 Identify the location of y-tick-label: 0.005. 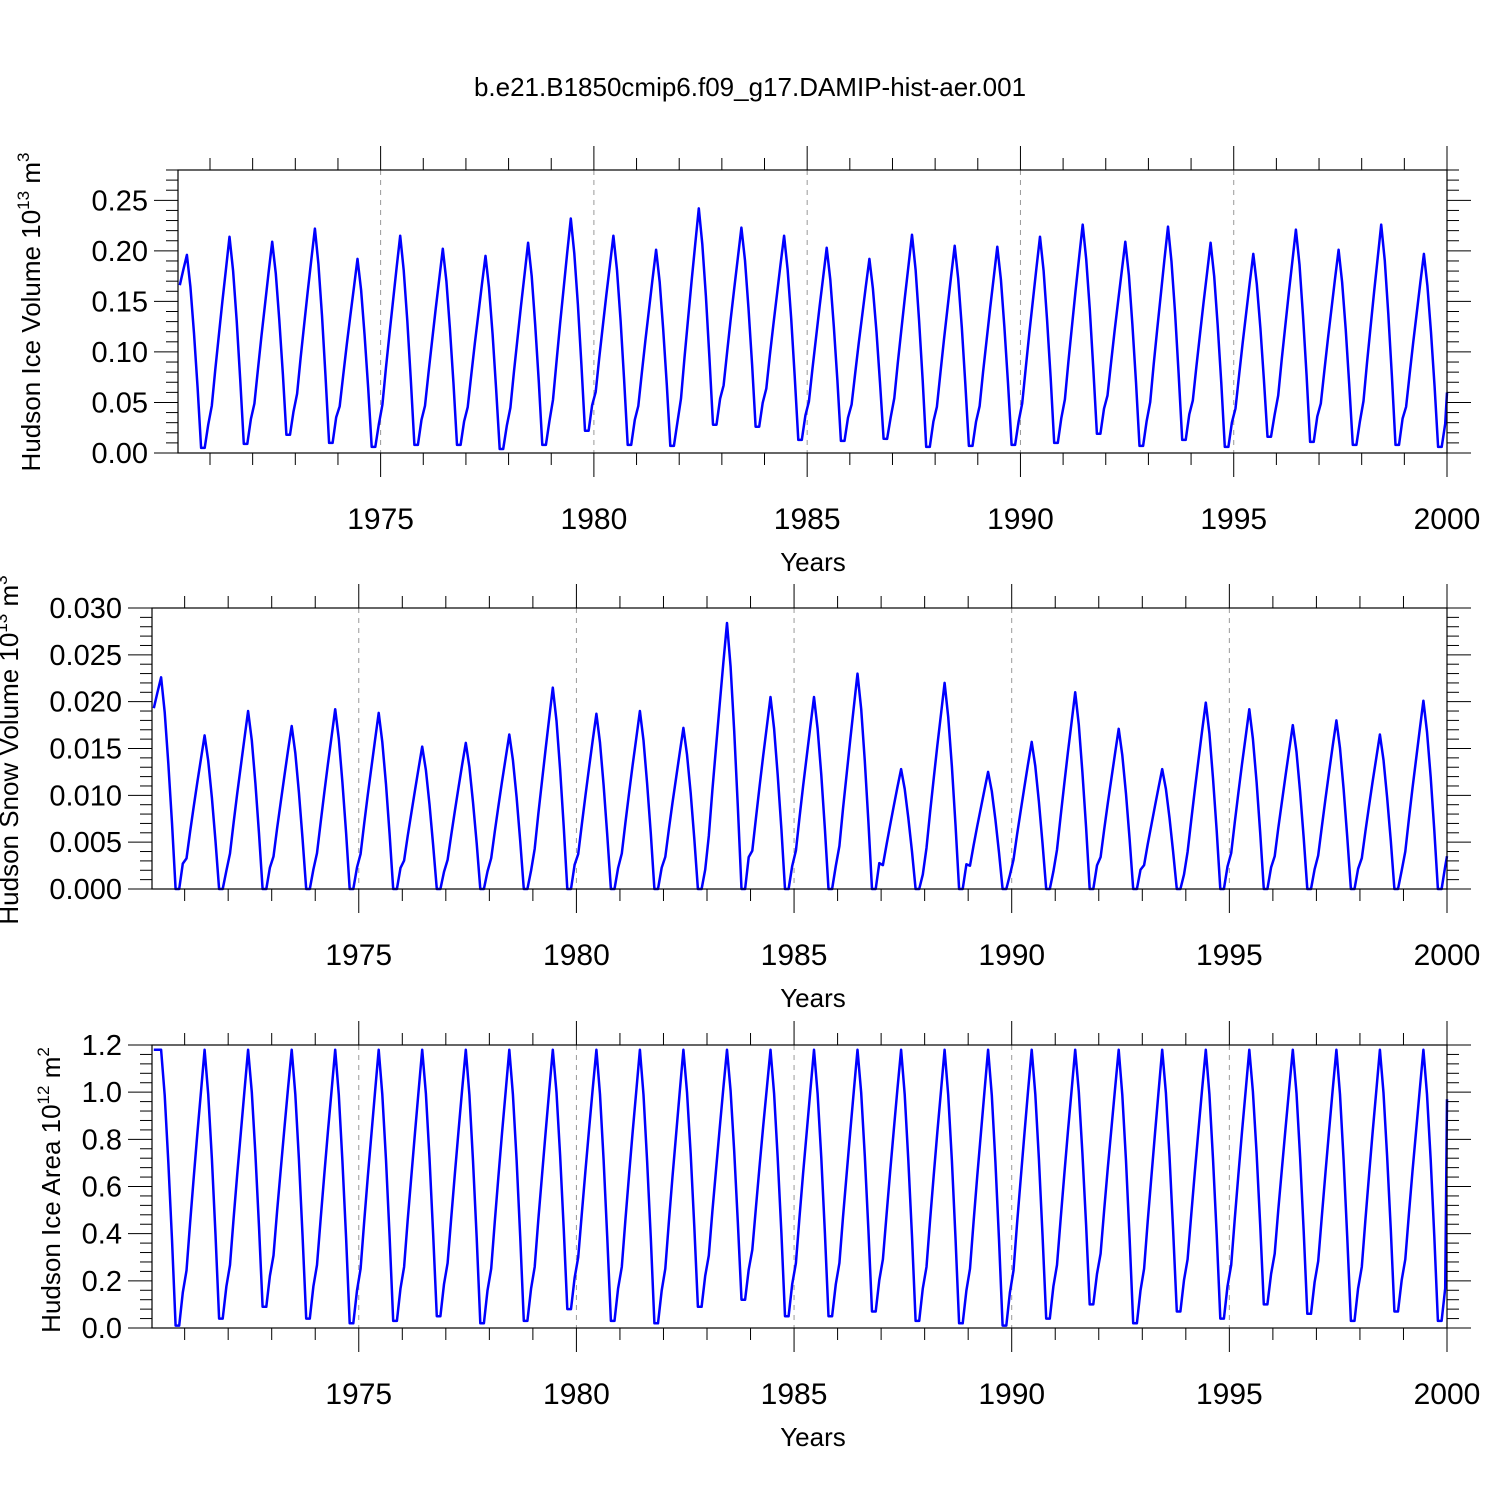
(85, 843).